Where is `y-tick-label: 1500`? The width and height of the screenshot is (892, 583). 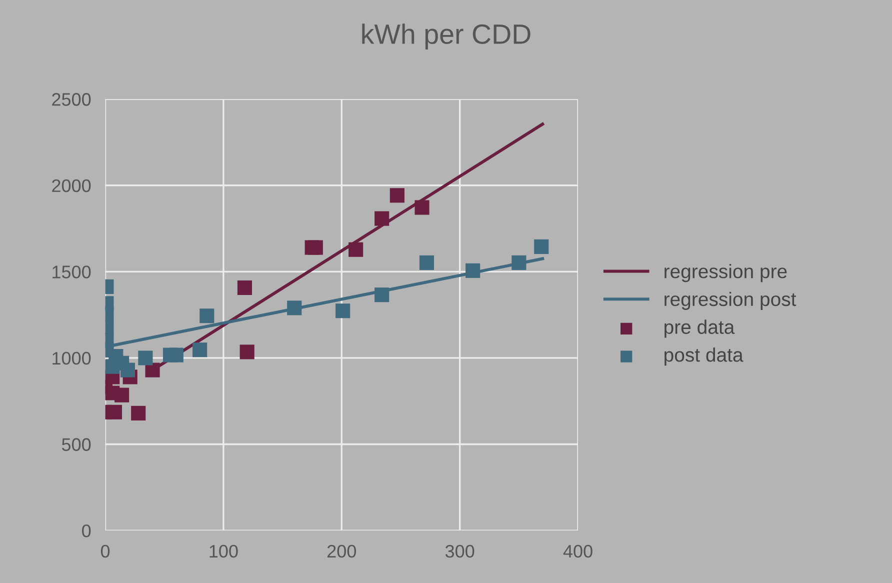 y-tick-label: 1500 is located at coordinates (71, 272).